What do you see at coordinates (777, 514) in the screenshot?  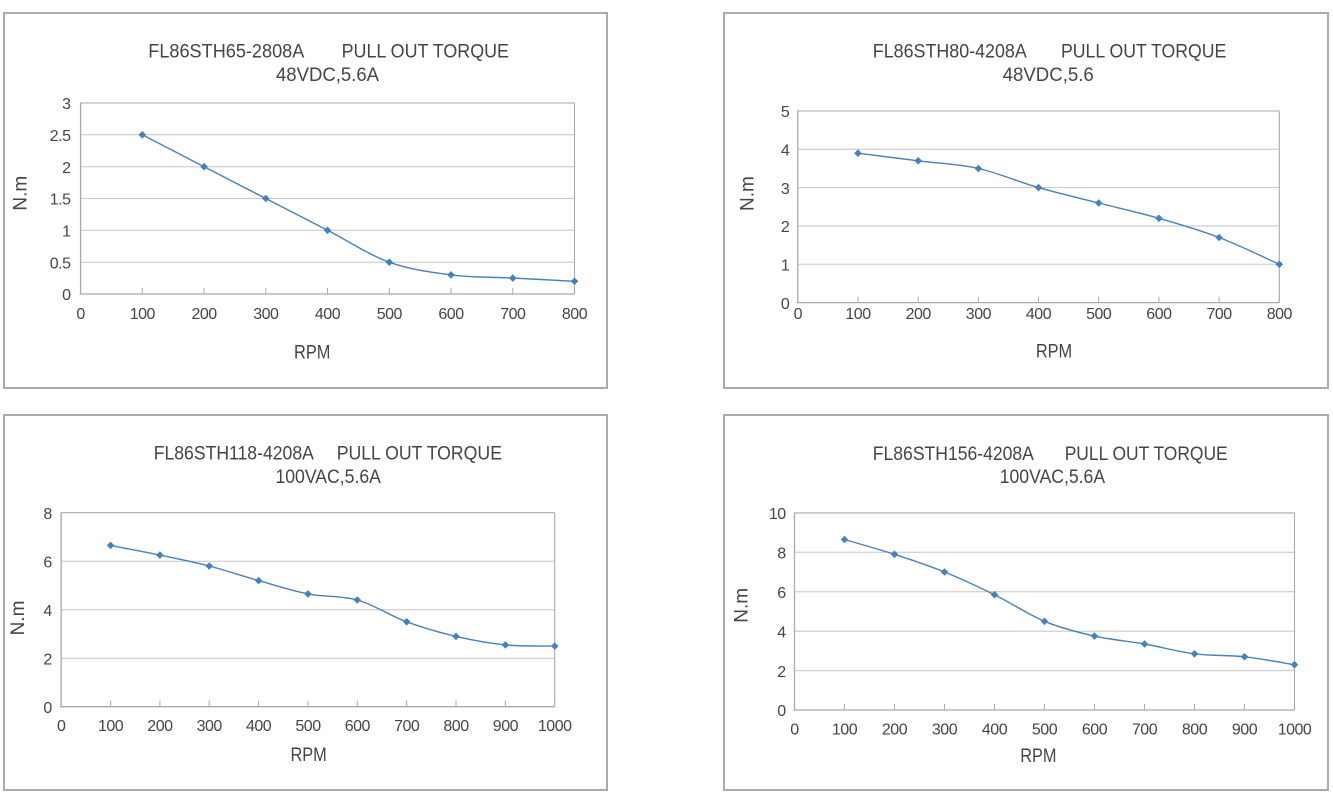 I see `svg-text: 10` at bounding box center [777, 514].